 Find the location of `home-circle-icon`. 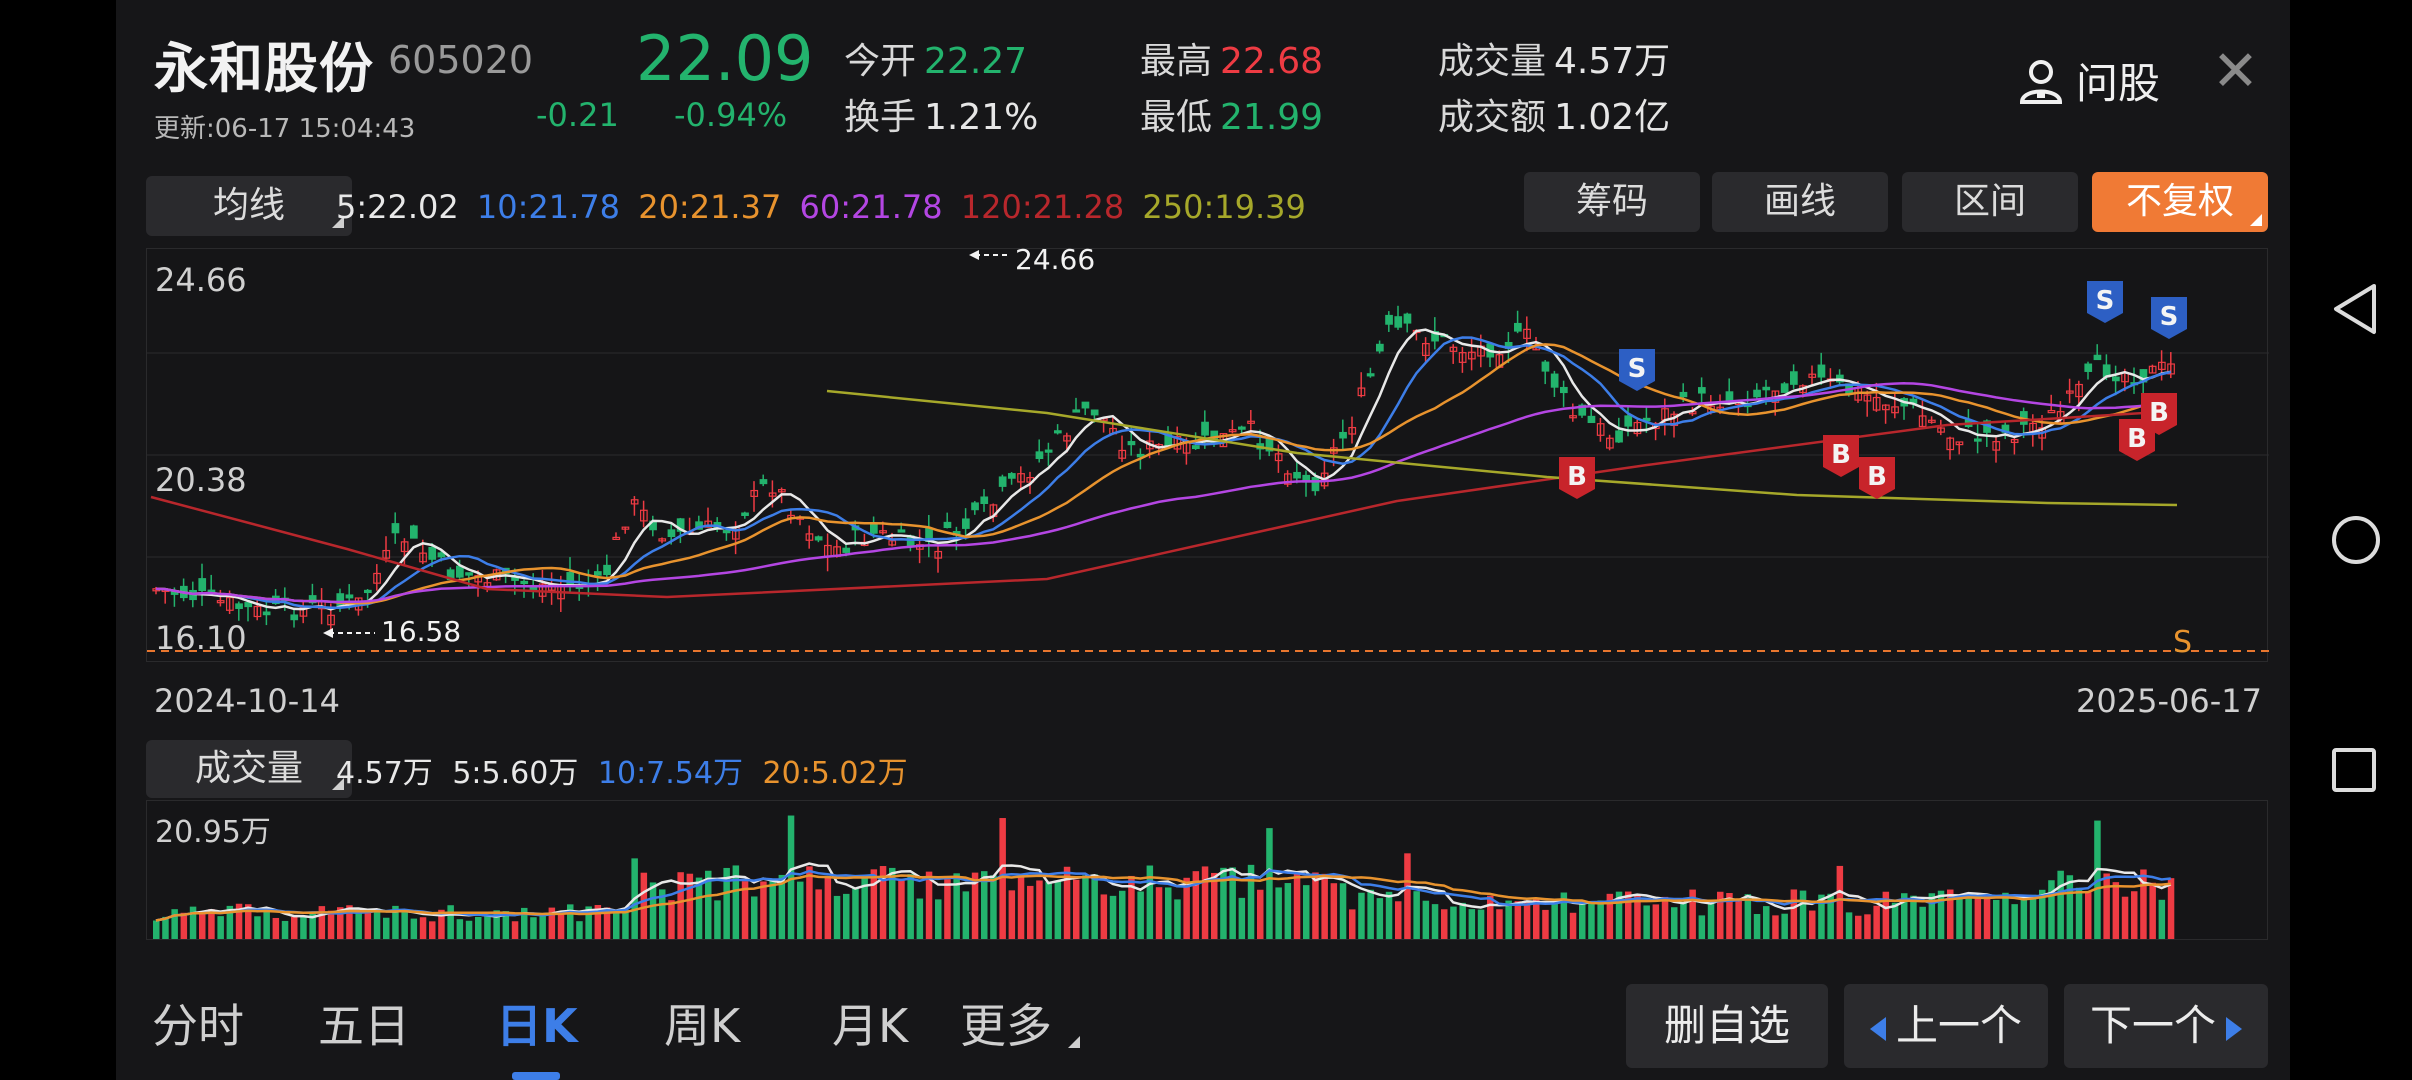

home-circle-icon is located at coordinates (2356, 540).